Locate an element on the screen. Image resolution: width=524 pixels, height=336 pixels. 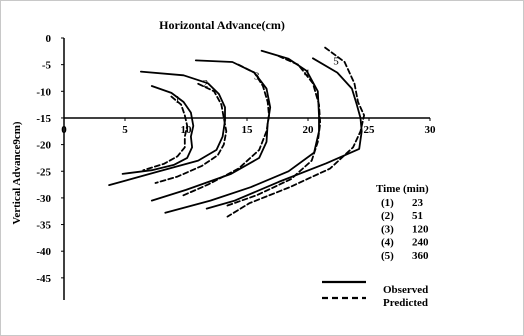
curve-label: 2 is located at coordinates (206, 84).